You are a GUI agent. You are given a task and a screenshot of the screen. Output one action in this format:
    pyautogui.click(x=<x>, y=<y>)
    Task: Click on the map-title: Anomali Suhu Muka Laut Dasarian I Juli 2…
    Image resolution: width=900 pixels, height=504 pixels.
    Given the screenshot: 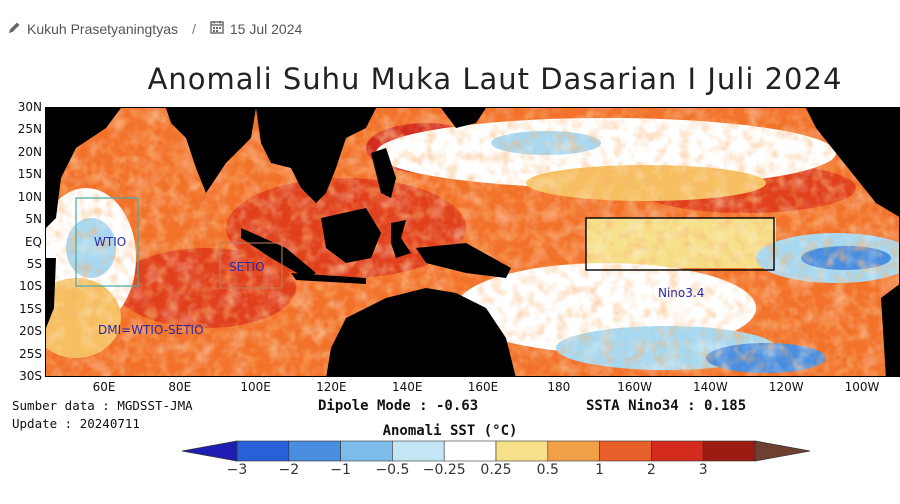 What is the action you would take?
    pyautogui.click(x=495, y=79)
    